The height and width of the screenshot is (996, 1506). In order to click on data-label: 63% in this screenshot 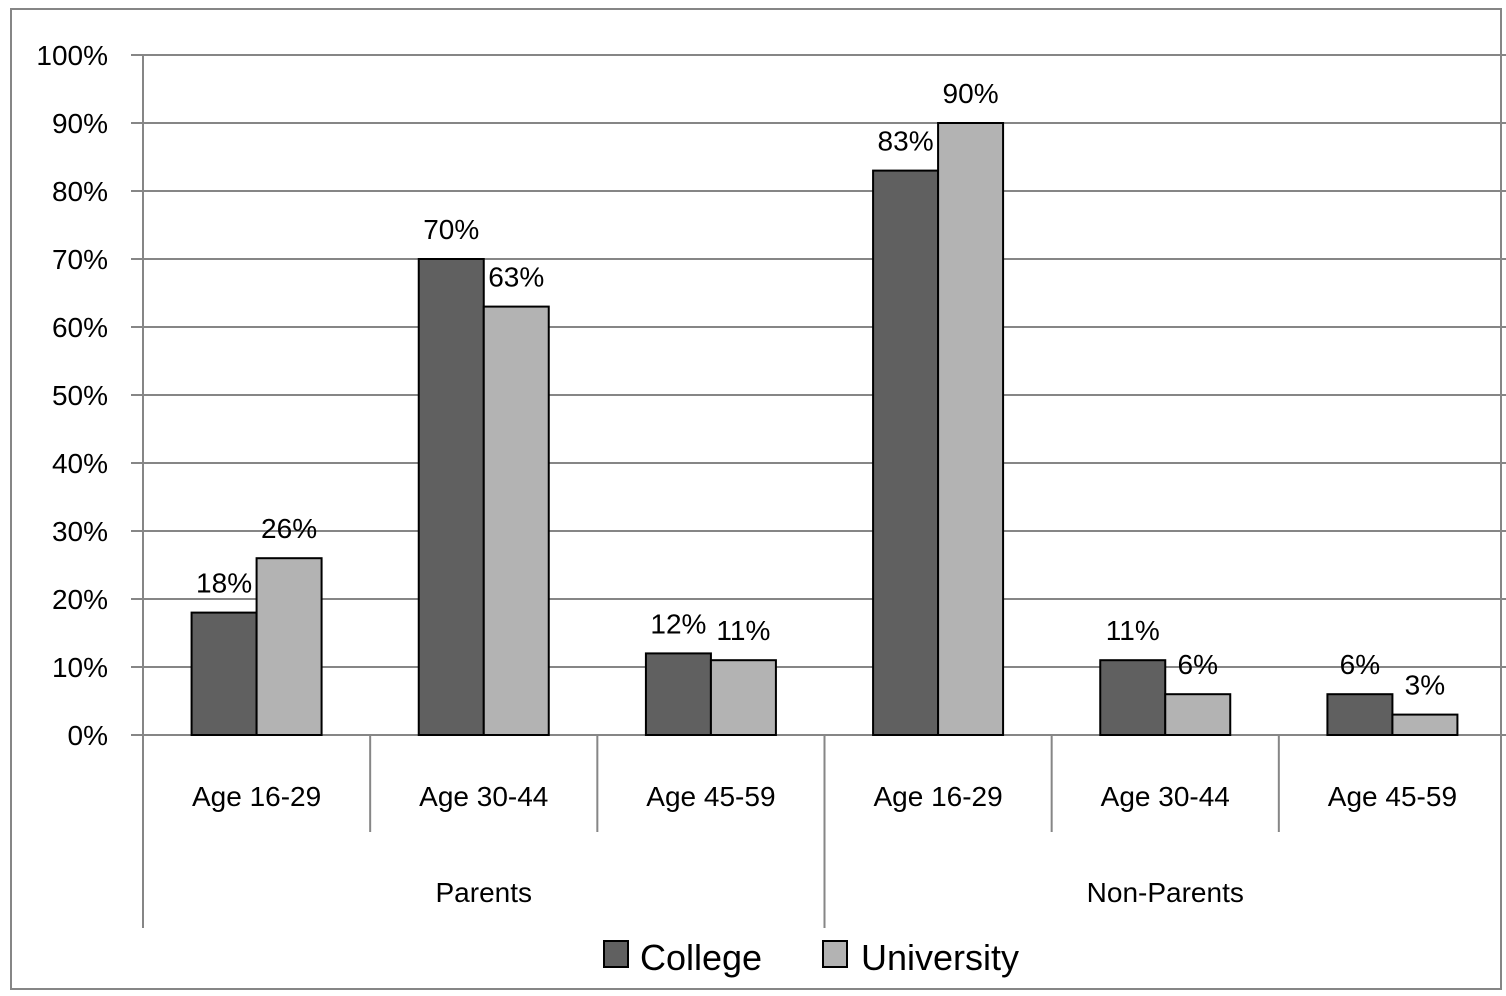, I will do `click(516, 277)`.